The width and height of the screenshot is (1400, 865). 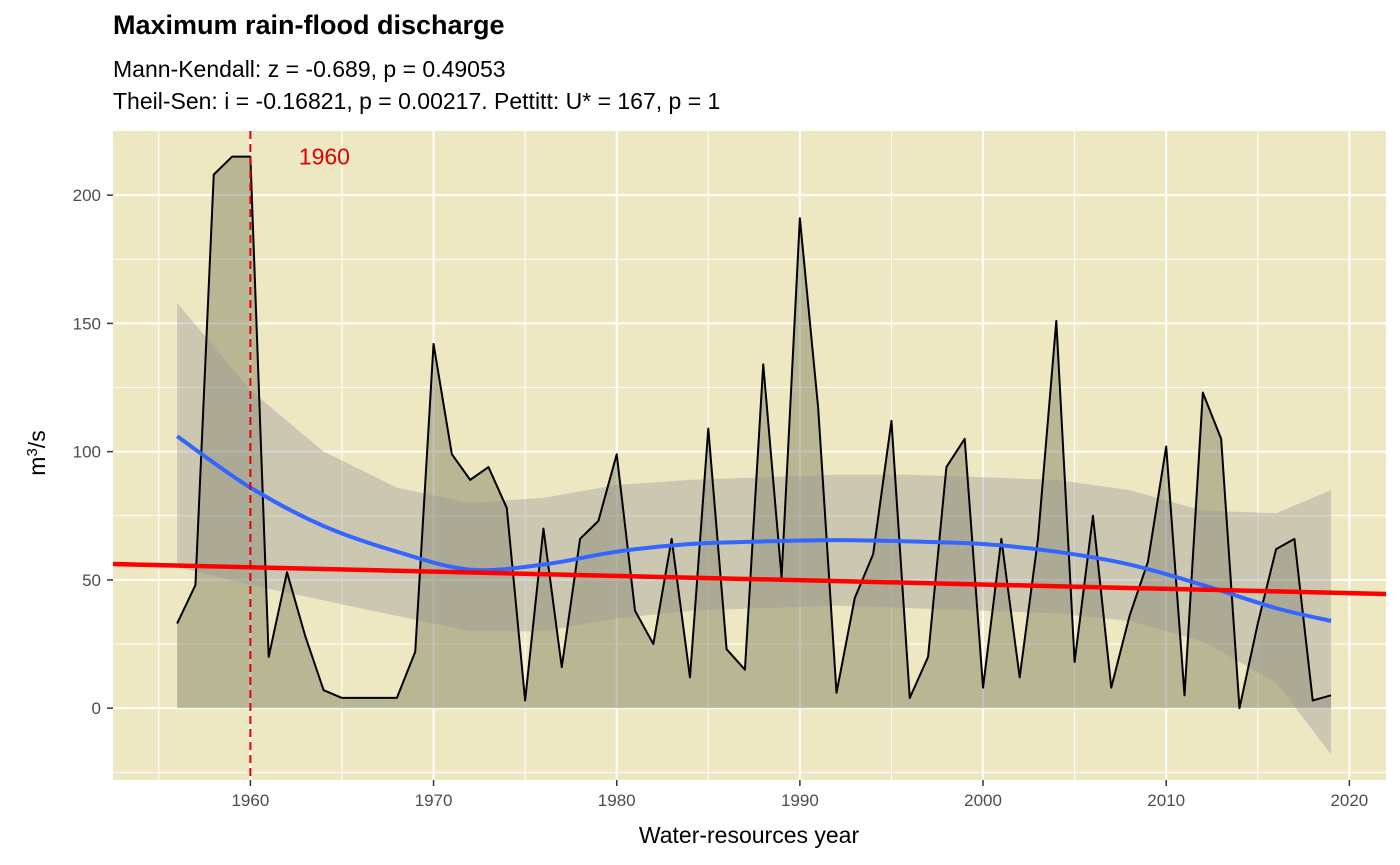 What do you see at coordinates (983, 800) in the screenshot?
I see `x-tick-label: 2000` at bounding box center [983, 800].